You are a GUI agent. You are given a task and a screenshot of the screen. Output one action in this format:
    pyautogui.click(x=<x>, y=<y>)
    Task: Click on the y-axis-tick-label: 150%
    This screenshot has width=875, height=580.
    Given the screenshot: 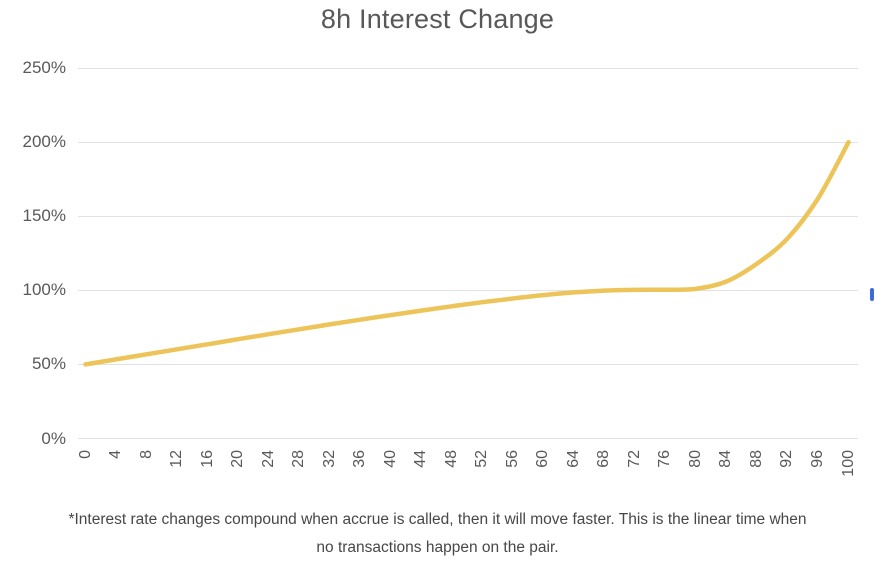 What is the action you would take?
    pyautogui.click(x=44, y=216)
    